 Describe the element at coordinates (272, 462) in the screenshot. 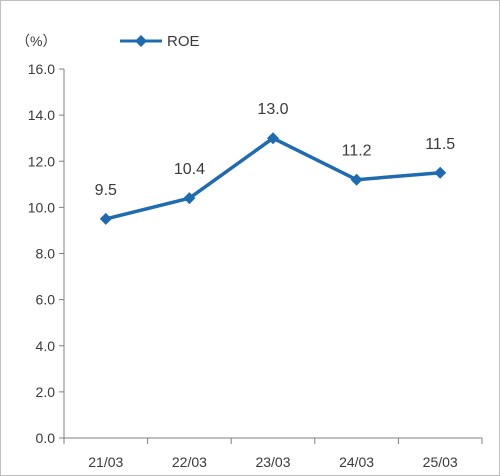

I see `x-tick-label: 23/03` at that location.